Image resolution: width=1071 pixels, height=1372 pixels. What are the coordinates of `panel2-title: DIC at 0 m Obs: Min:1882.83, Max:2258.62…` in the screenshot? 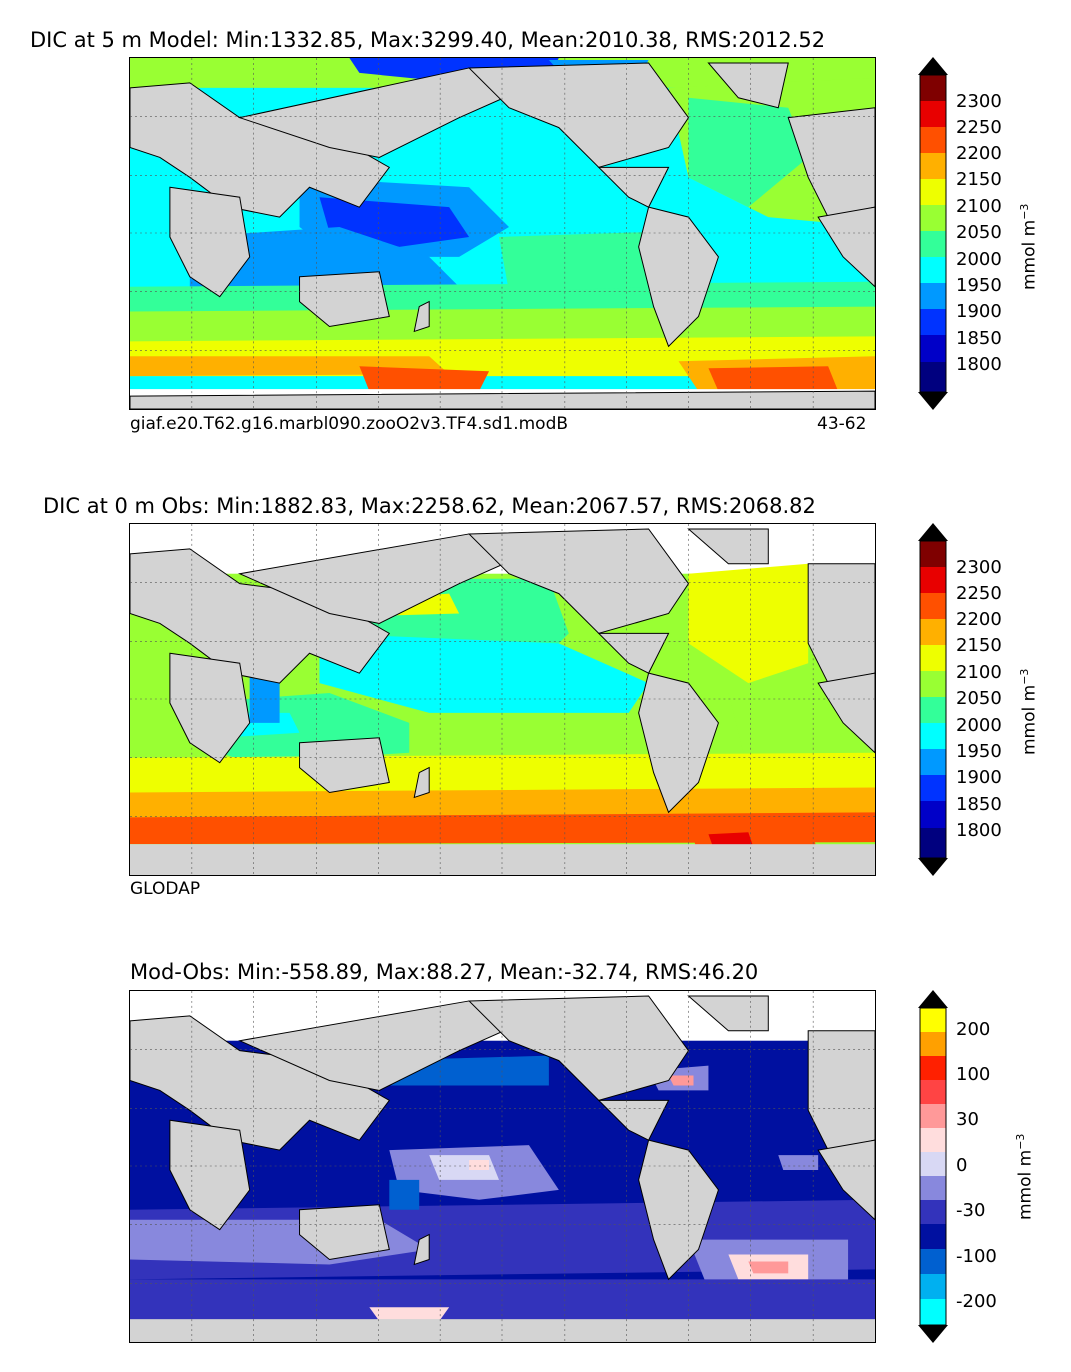 It's located at (429, 506).